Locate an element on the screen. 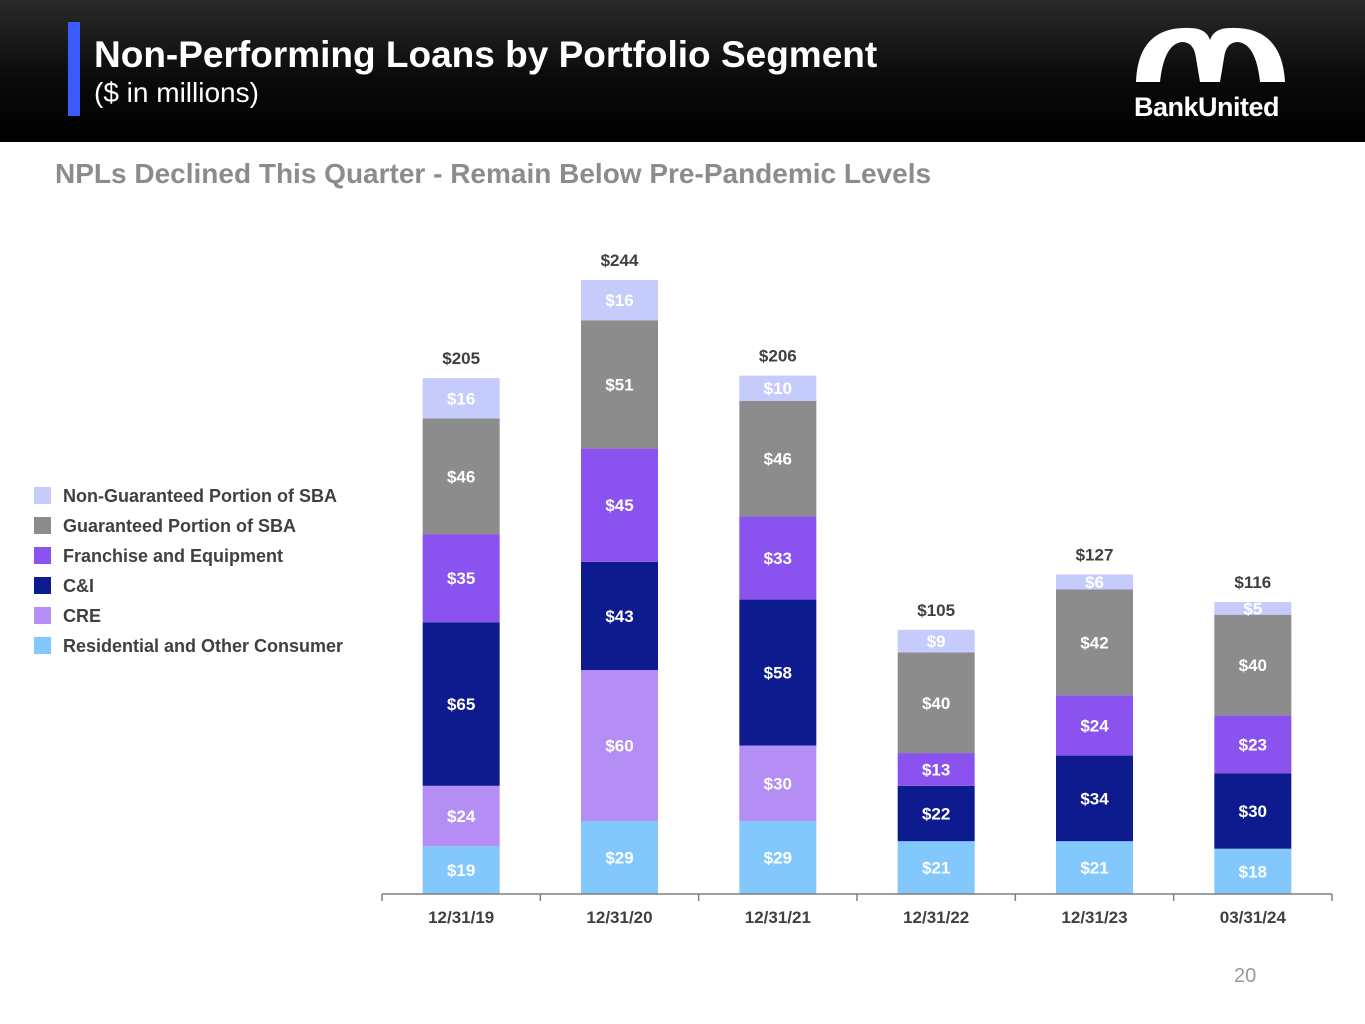 The width and height of the screenshot is (1365, 1024). x-tick-label: 03/31/24 is located at coordinates (1253, 917).